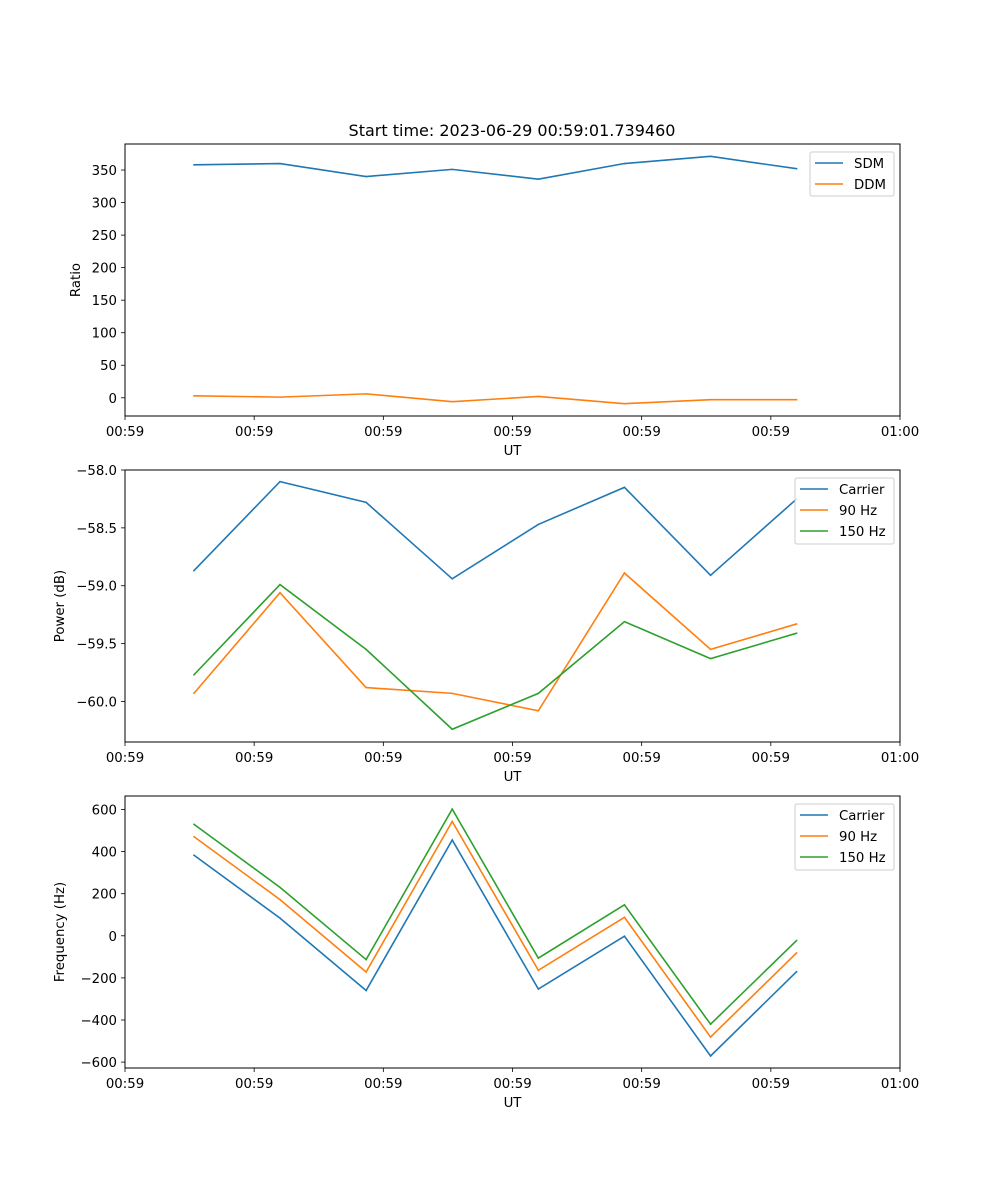 This screenshot has width=1000, height=1200. I want to click on y-tick-label: −60.0, so click(96, 702).